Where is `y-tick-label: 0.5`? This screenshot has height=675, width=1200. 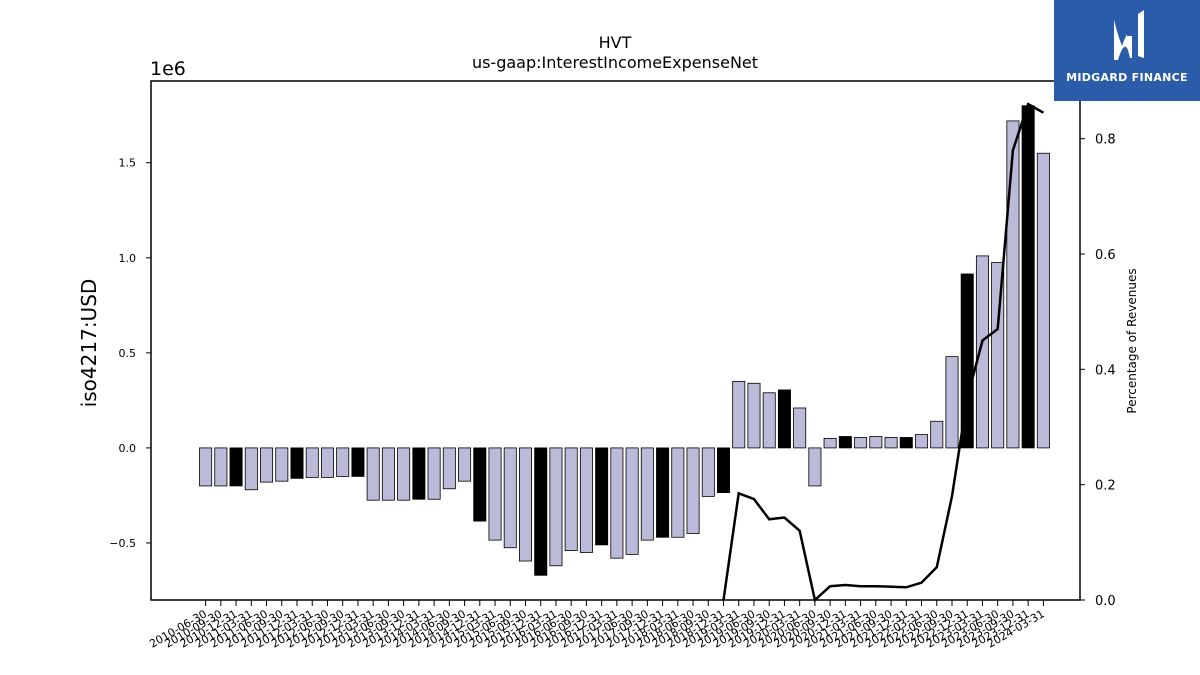 y-tick-label: 0.5 is located at coordinates (128, 353).